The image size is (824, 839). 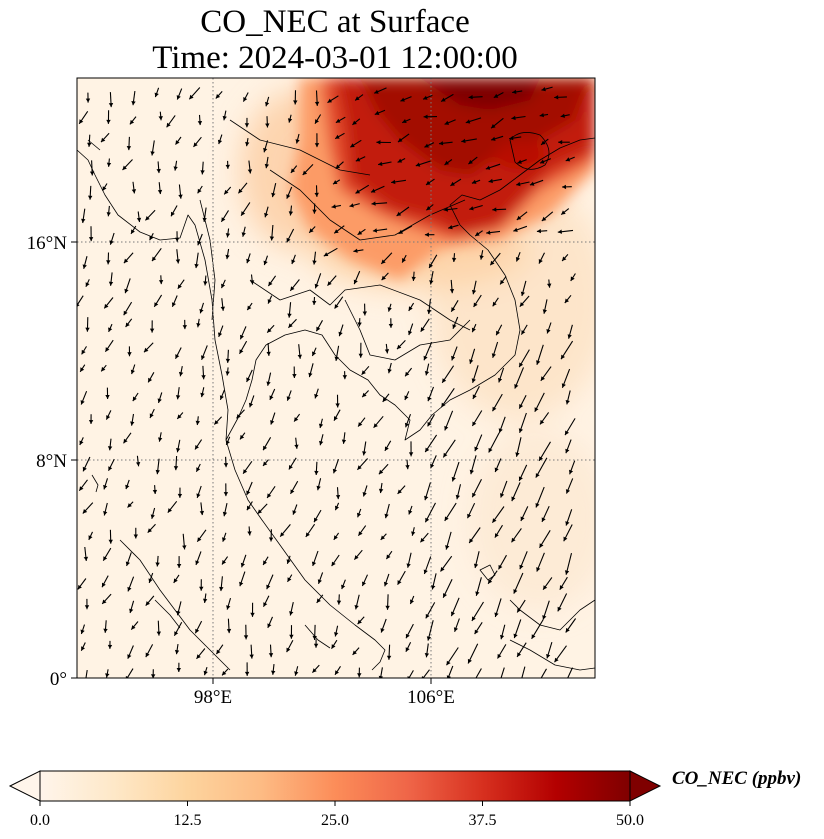 What do you see at coordinates (431, 697) in the screenshot?
I see `lon-tick-label: 106°E` at bounding box center [431, 697].